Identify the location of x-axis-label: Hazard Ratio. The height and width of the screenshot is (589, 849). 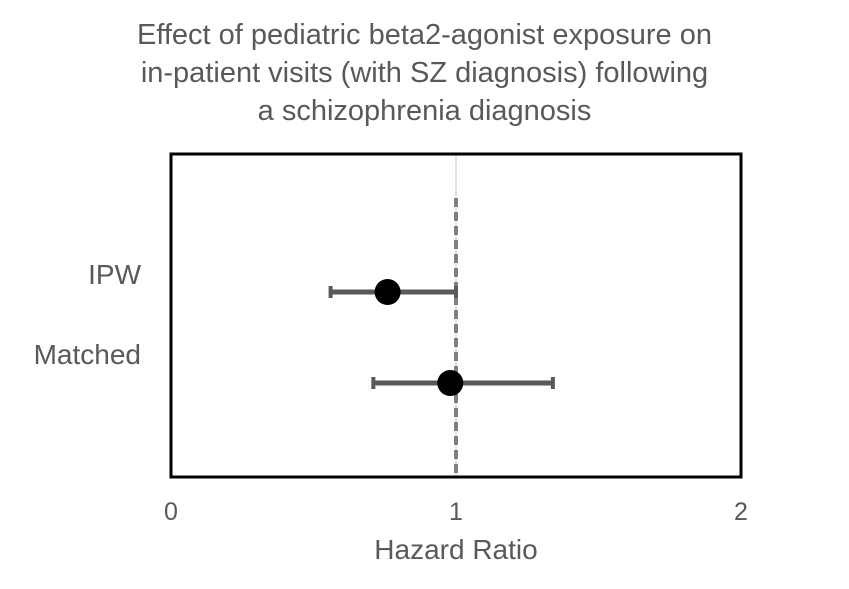
(456, 549).